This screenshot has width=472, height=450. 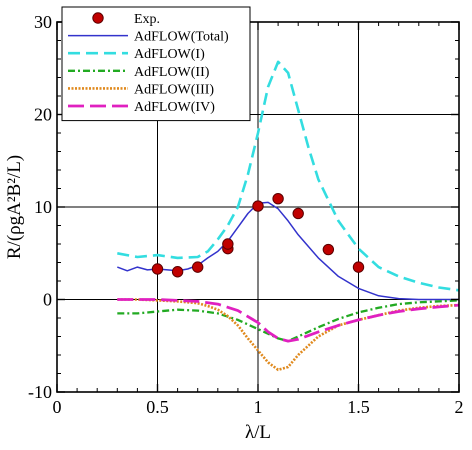 I want to click on y-axis-label: R/(ρgA²B²/L), so click(x=14, y=207).